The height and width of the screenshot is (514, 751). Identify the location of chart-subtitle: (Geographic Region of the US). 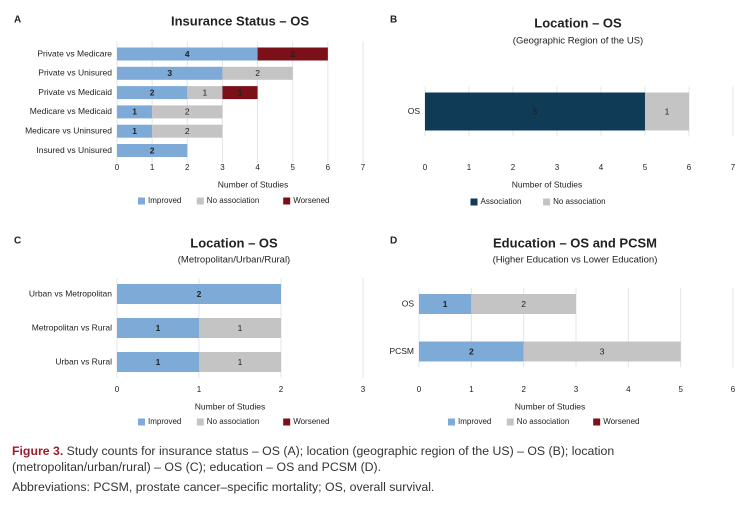
(578, 41).